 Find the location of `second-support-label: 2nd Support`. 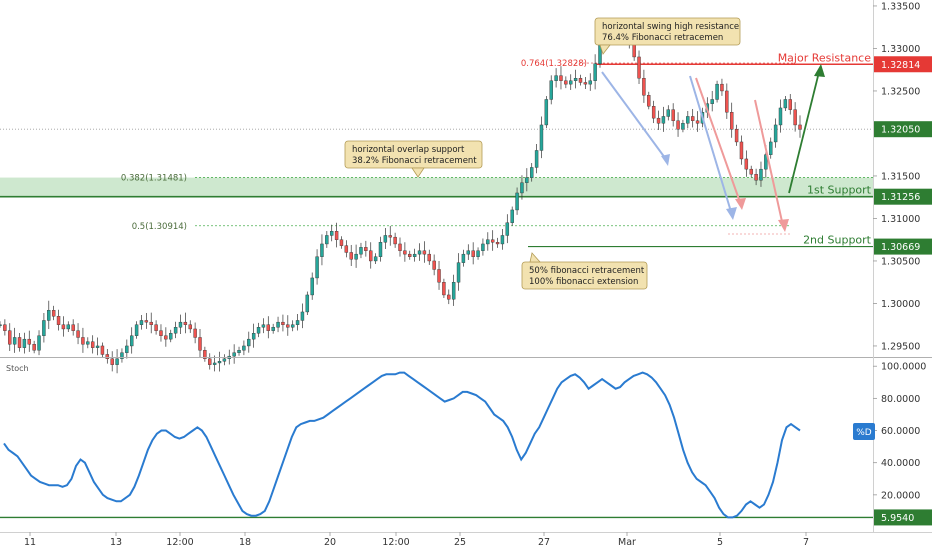

second-support-label: 2nd Support is located at coordinates (837, 240).